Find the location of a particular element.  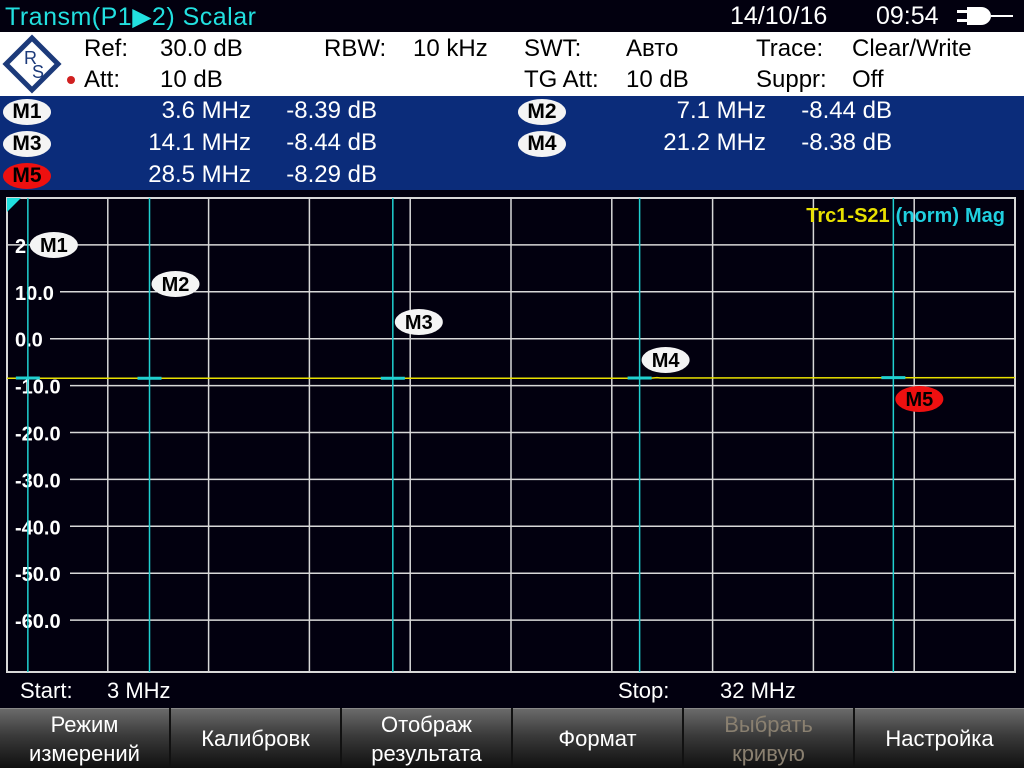

marker-frequency: 14.1 MHz is located at coordinates (199, 142).